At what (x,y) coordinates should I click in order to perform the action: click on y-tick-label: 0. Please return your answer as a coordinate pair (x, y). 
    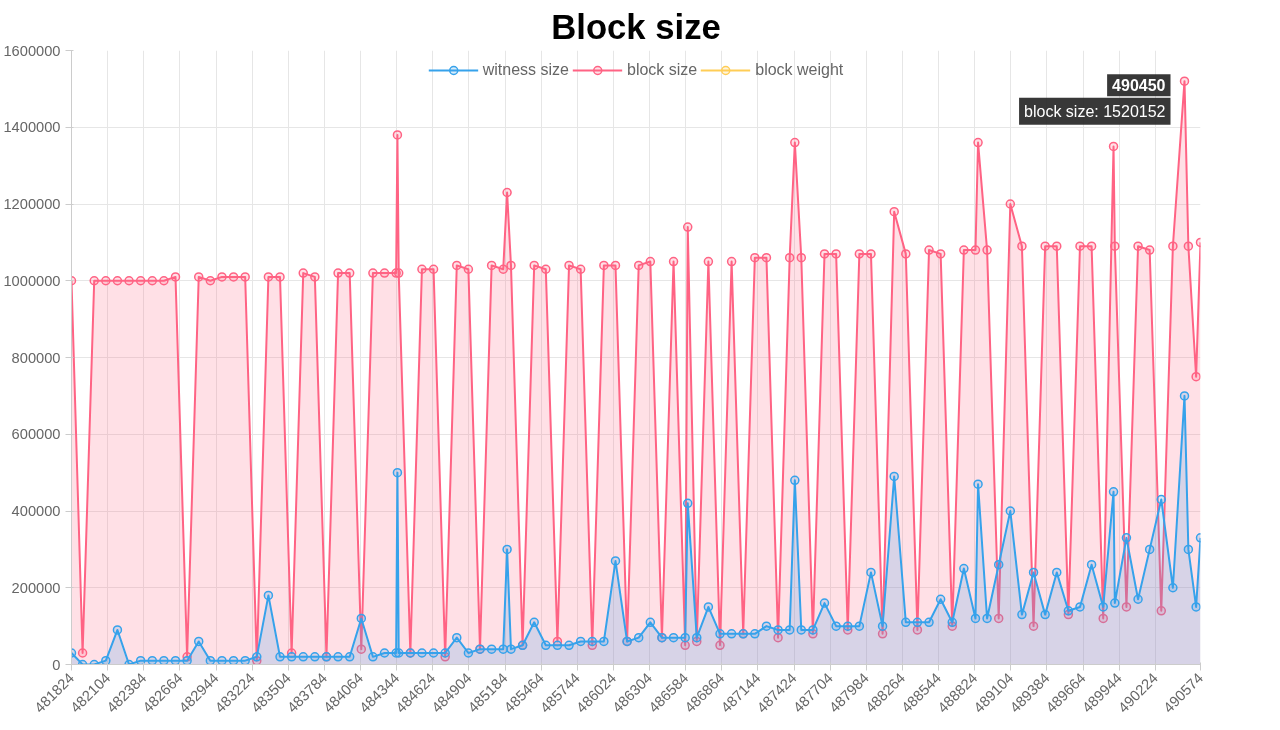
    Looking at the image, I should click on (56, 664).